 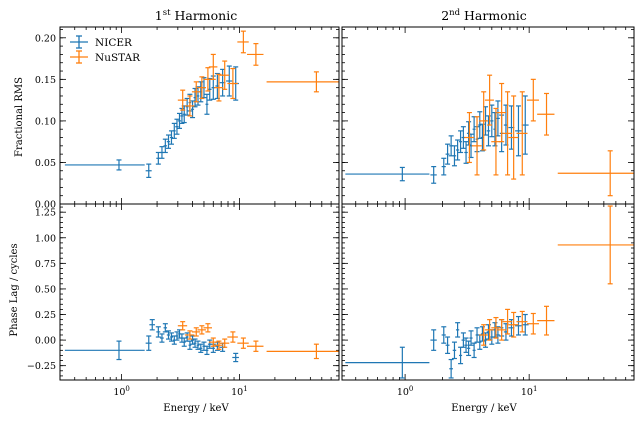 What do you see at coordinates (45, 163) in the screenshot?
I see `y-tick-label: 0.05` at bounding box center [45, 163].